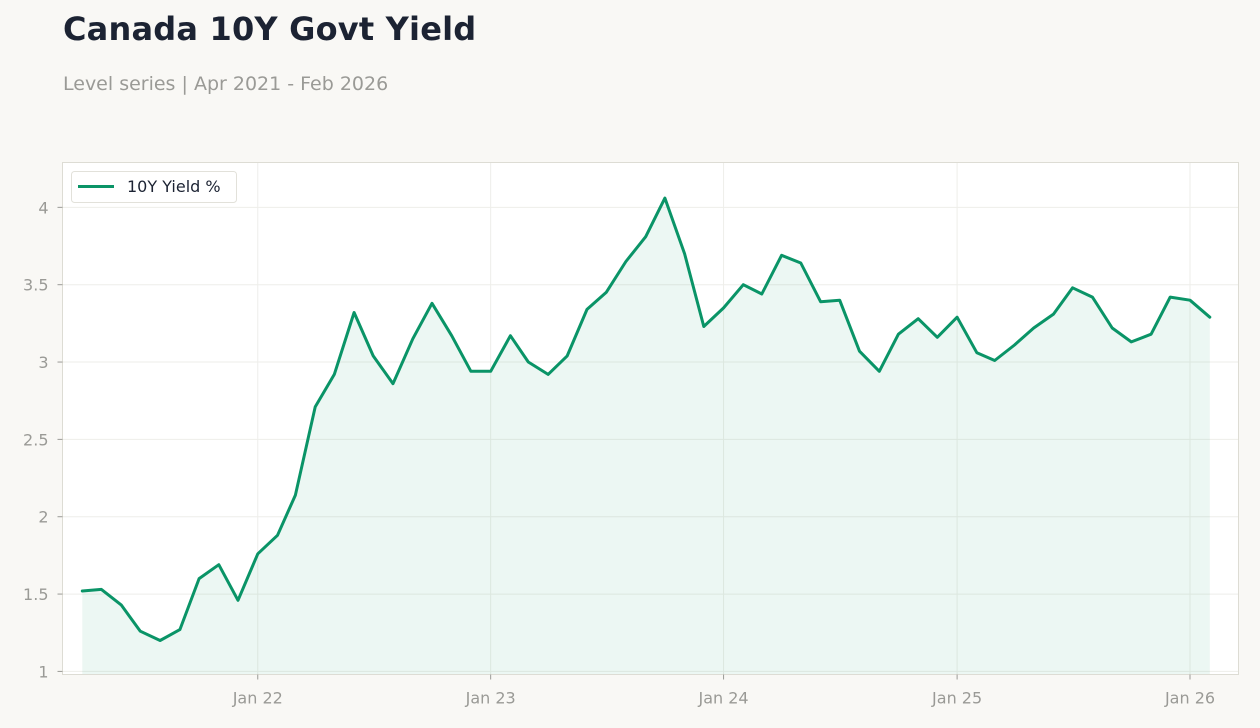 Image resolution: width=1260 pixels, height=728 pixels. I want to click on x-axis-ticks: Jan 22 Jan 23 Jan 24 Jan 25 Jan 26, so click(723, 691).